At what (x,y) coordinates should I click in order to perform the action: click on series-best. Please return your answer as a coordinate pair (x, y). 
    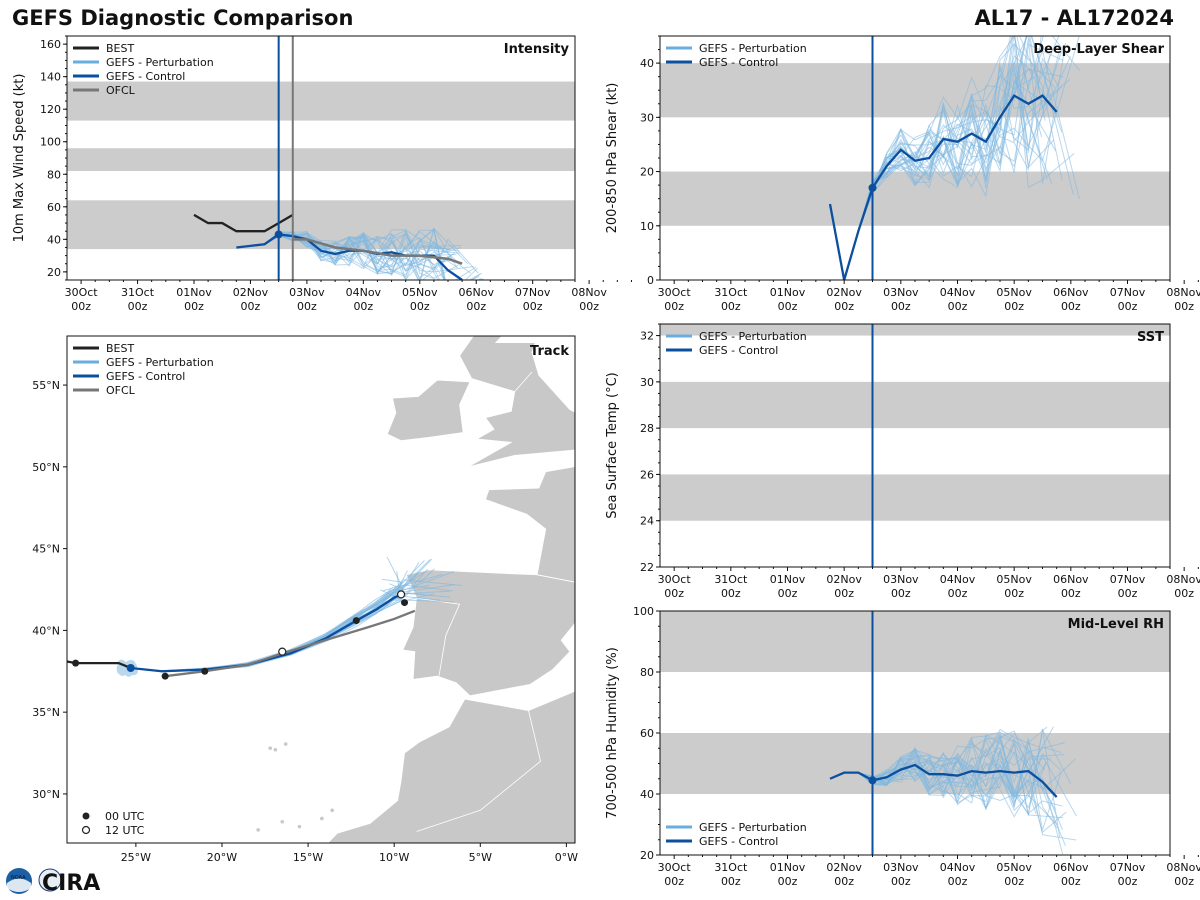
    Looking at the image, I should click on (243, 223).